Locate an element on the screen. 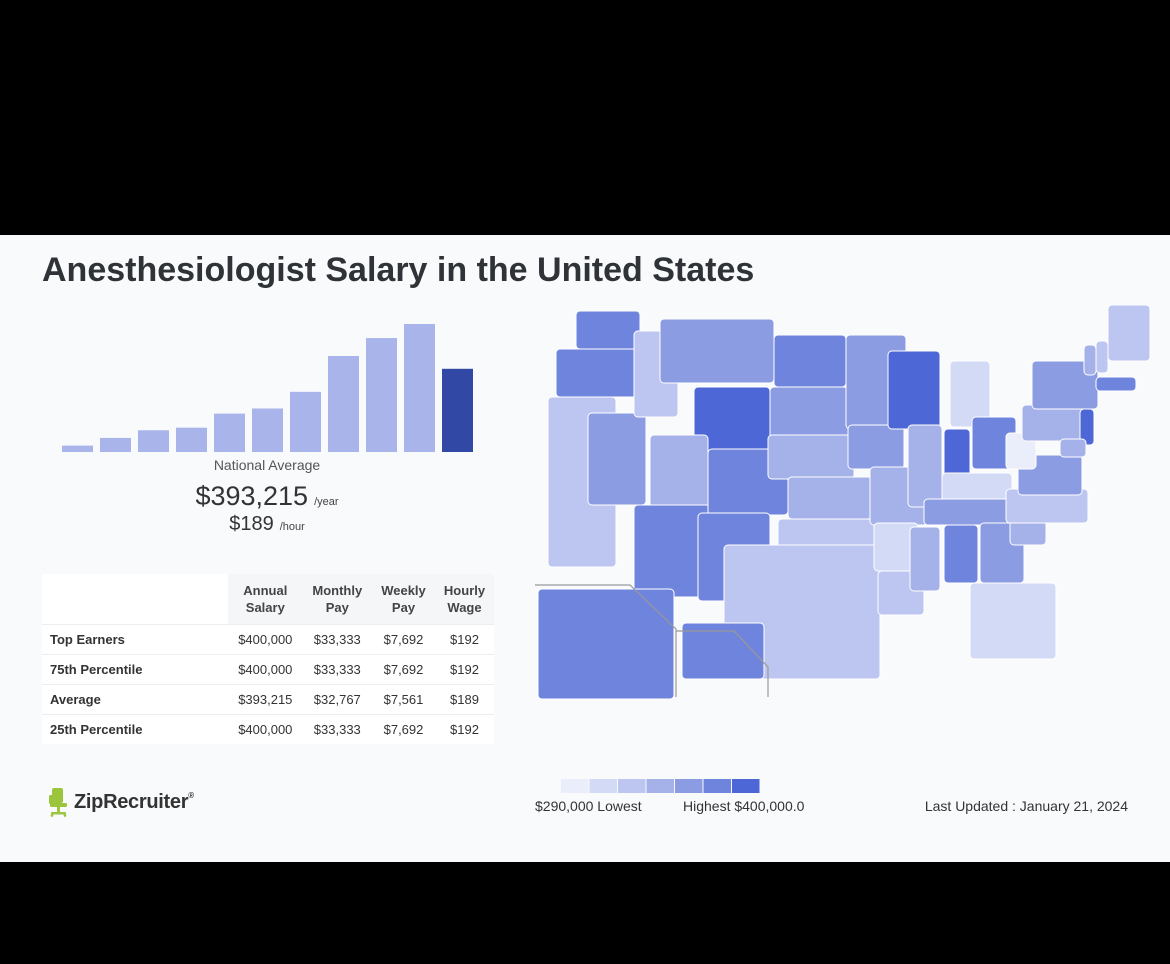 The image size is (1170, 964). alaska-inset-border is located at coordinates (606, 640).